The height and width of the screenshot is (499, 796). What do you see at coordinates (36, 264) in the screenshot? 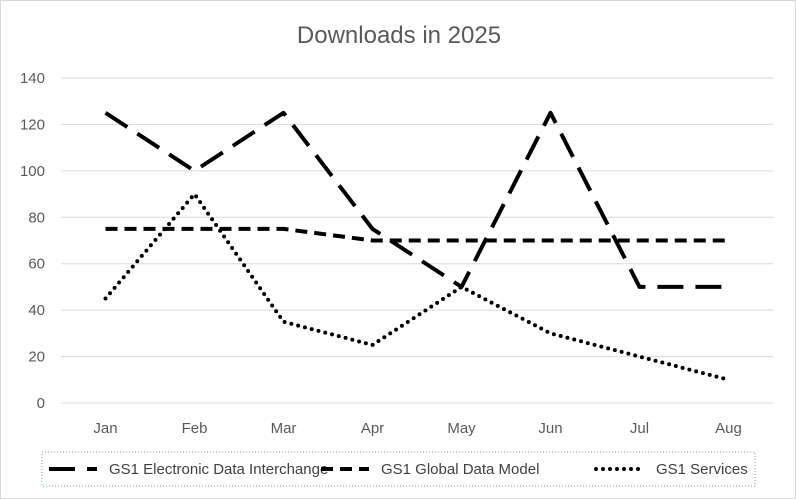
I see `y-tick-label: 60` at bounding box center [36, 264].